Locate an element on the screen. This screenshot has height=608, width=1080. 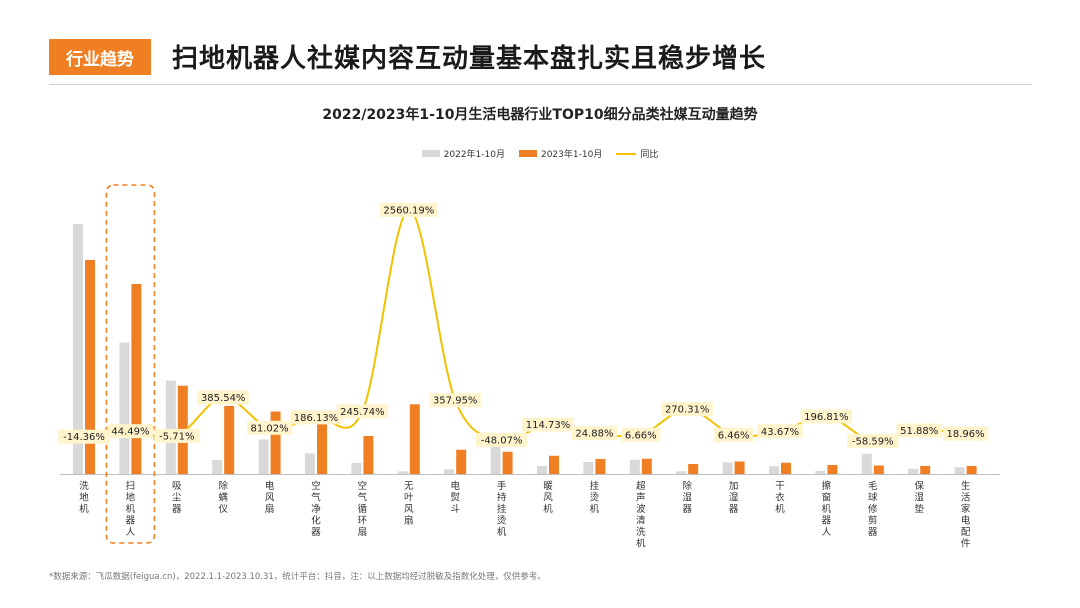
yoy-data-label: 18.96% is located at coordinates (966, 434).